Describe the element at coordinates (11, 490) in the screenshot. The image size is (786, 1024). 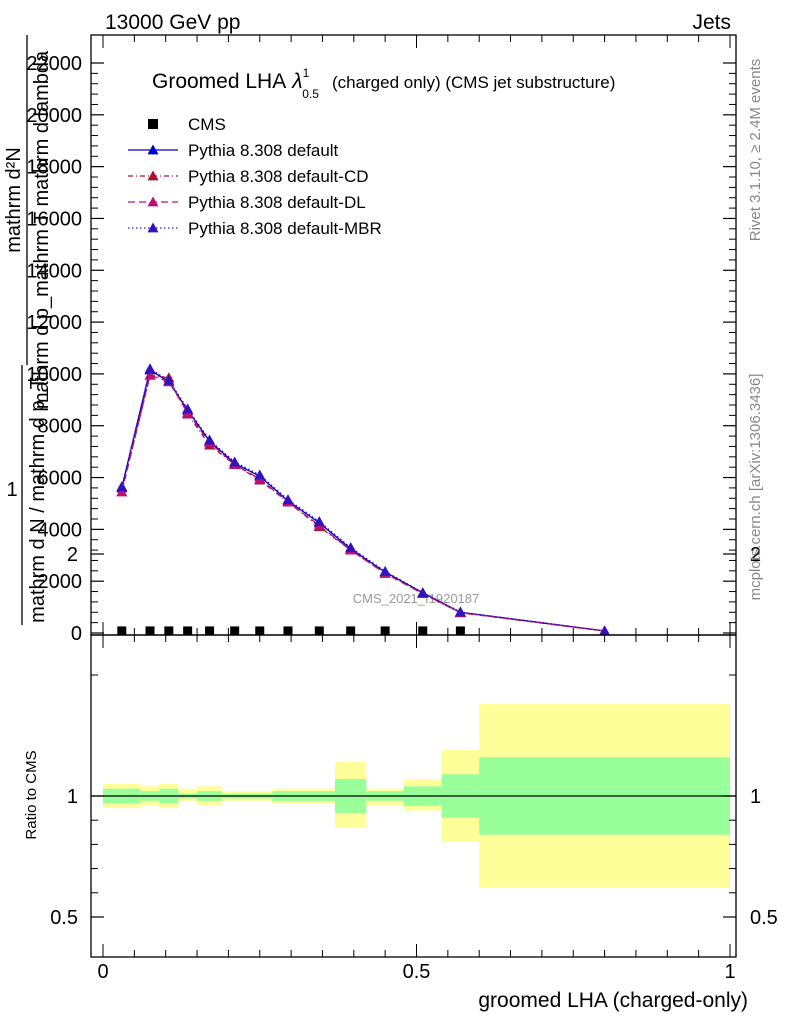
I see `ylabel-one: 1` at that location.